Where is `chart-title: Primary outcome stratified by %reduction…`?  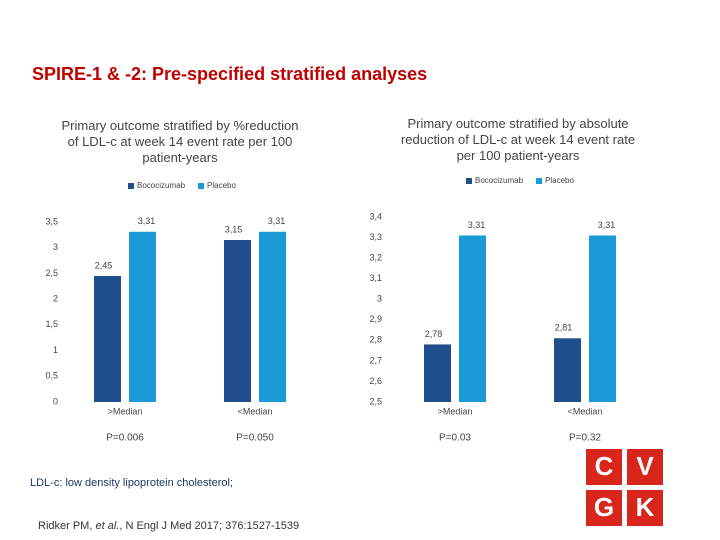
chart-title: Primary outcome stratified by %reduction… is located at coordinates (180, 141).